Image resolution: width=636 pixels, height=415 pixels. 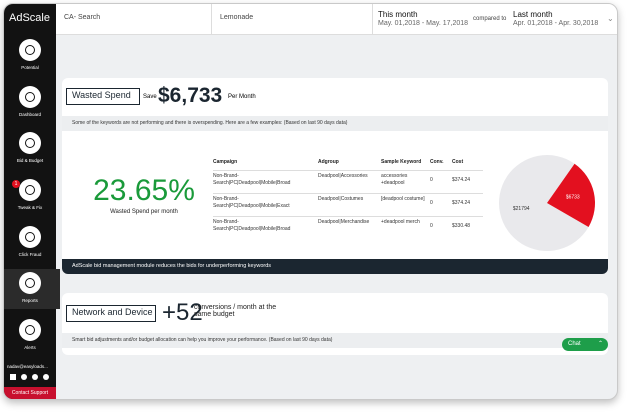 What do you see at coordinates (111, 313) in the screenshot?
I see `card-title: Network and Device` at bounding box center [111, 313].